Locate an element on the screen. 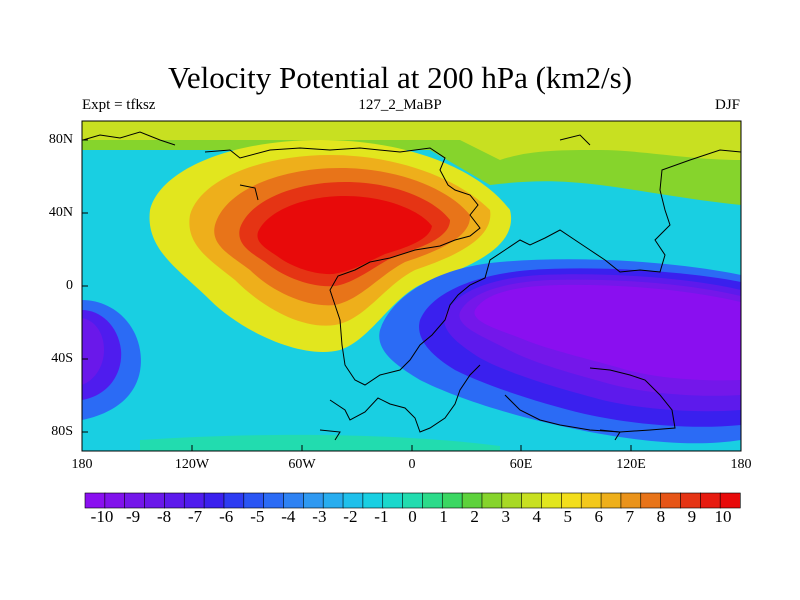 This screenshot has width=800, height=600. colorbar-label: -7 is located at coordinates (195, 516).